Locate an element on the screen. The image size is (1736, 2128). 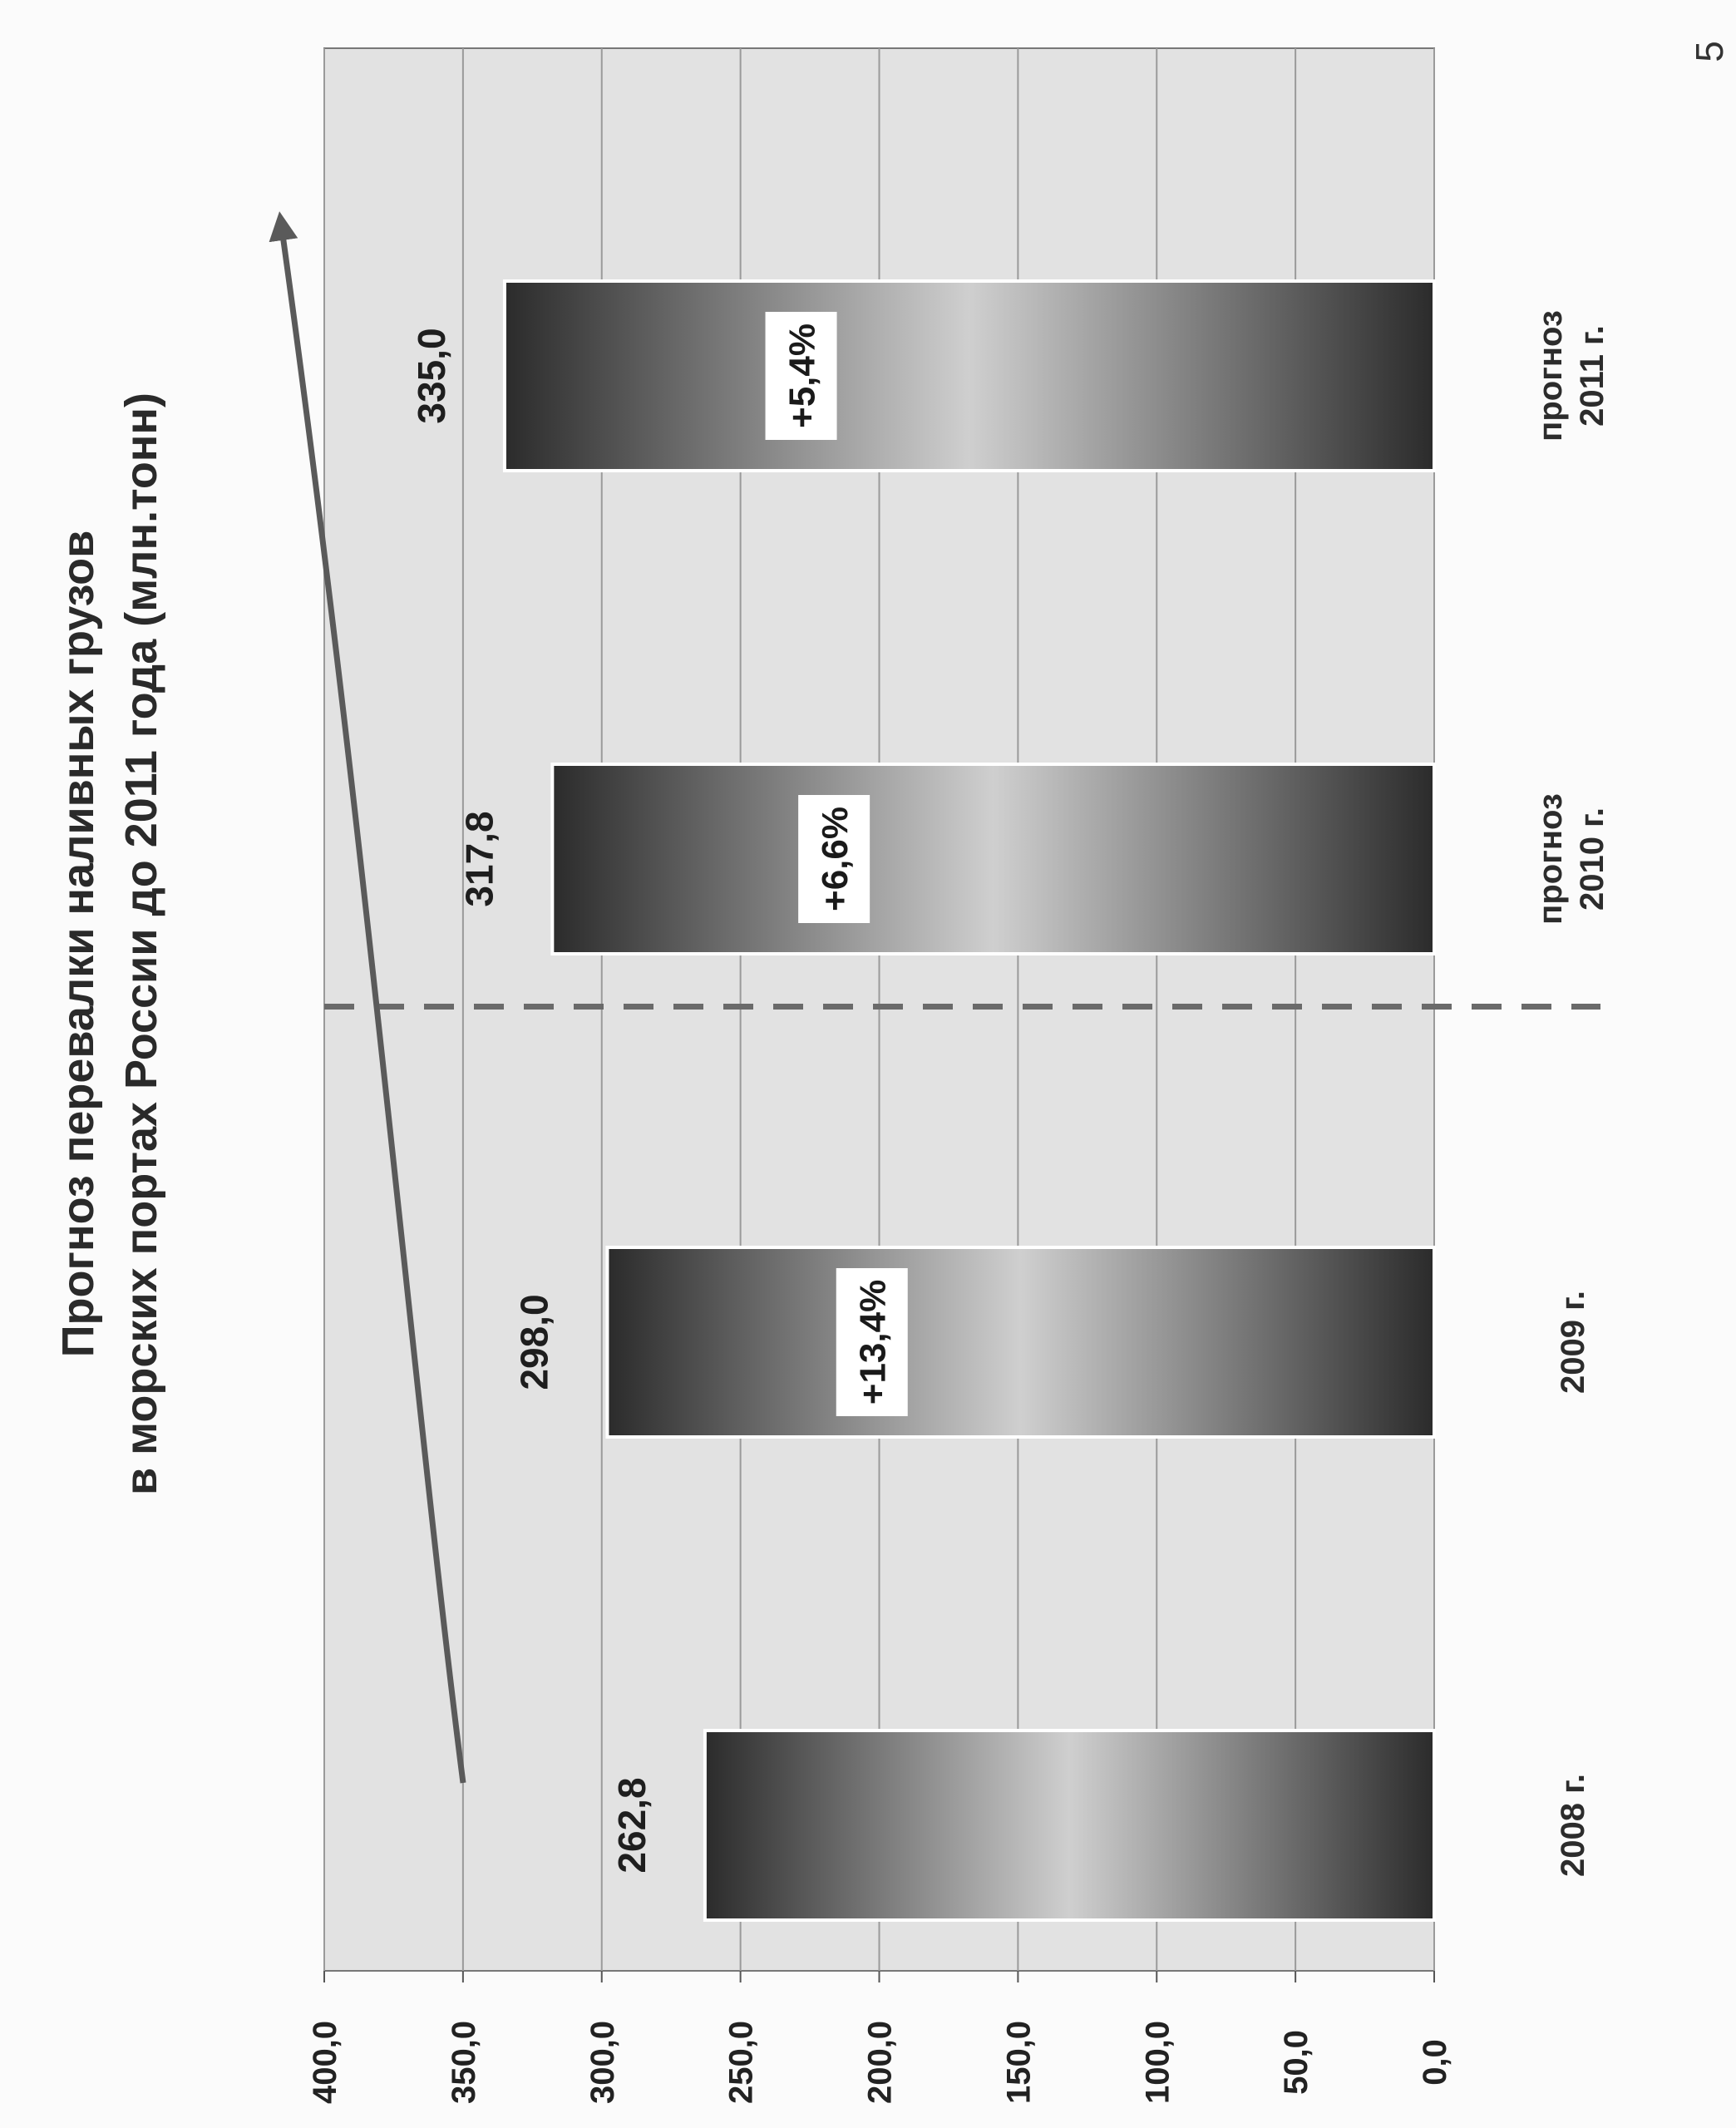
y-tick-label: 200,0 is located at coordinates (881, 2063).